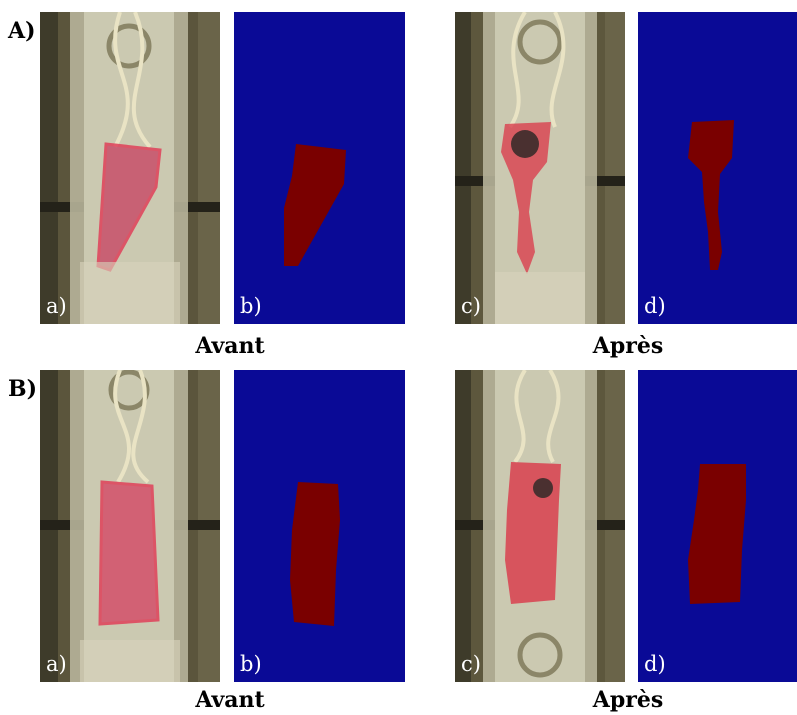 This screenshot has height=715, width=797. I want to click on row-label-a: A), so click(22, 31).